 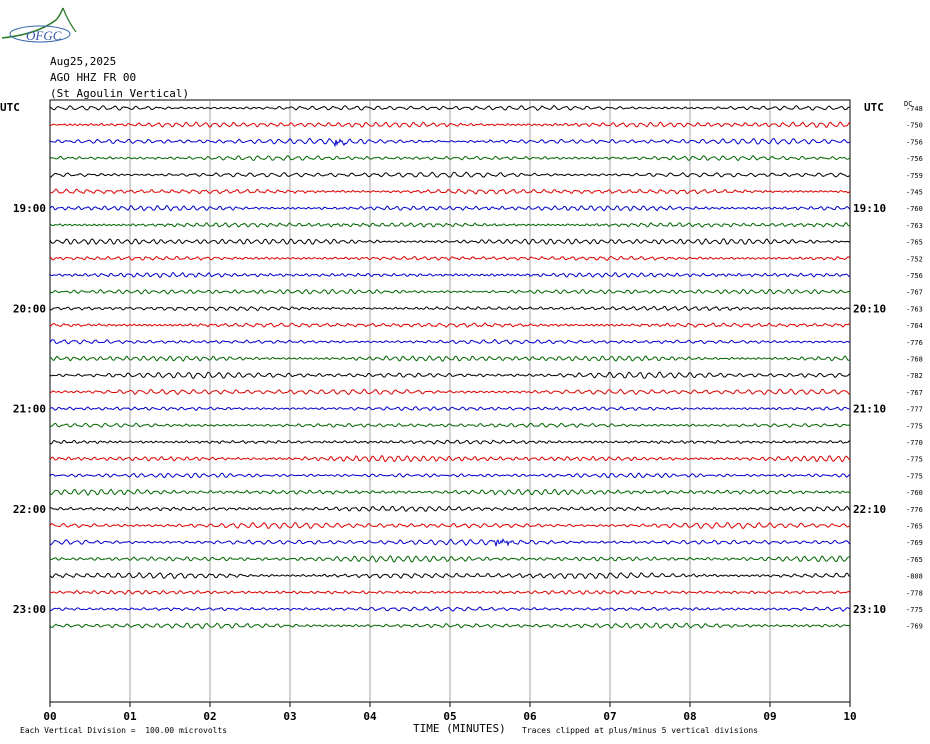 What do you see at coordinates (914, 360) in the screenshot?
I see `dc-offset-label: -768` at bounding box center [914, 360].